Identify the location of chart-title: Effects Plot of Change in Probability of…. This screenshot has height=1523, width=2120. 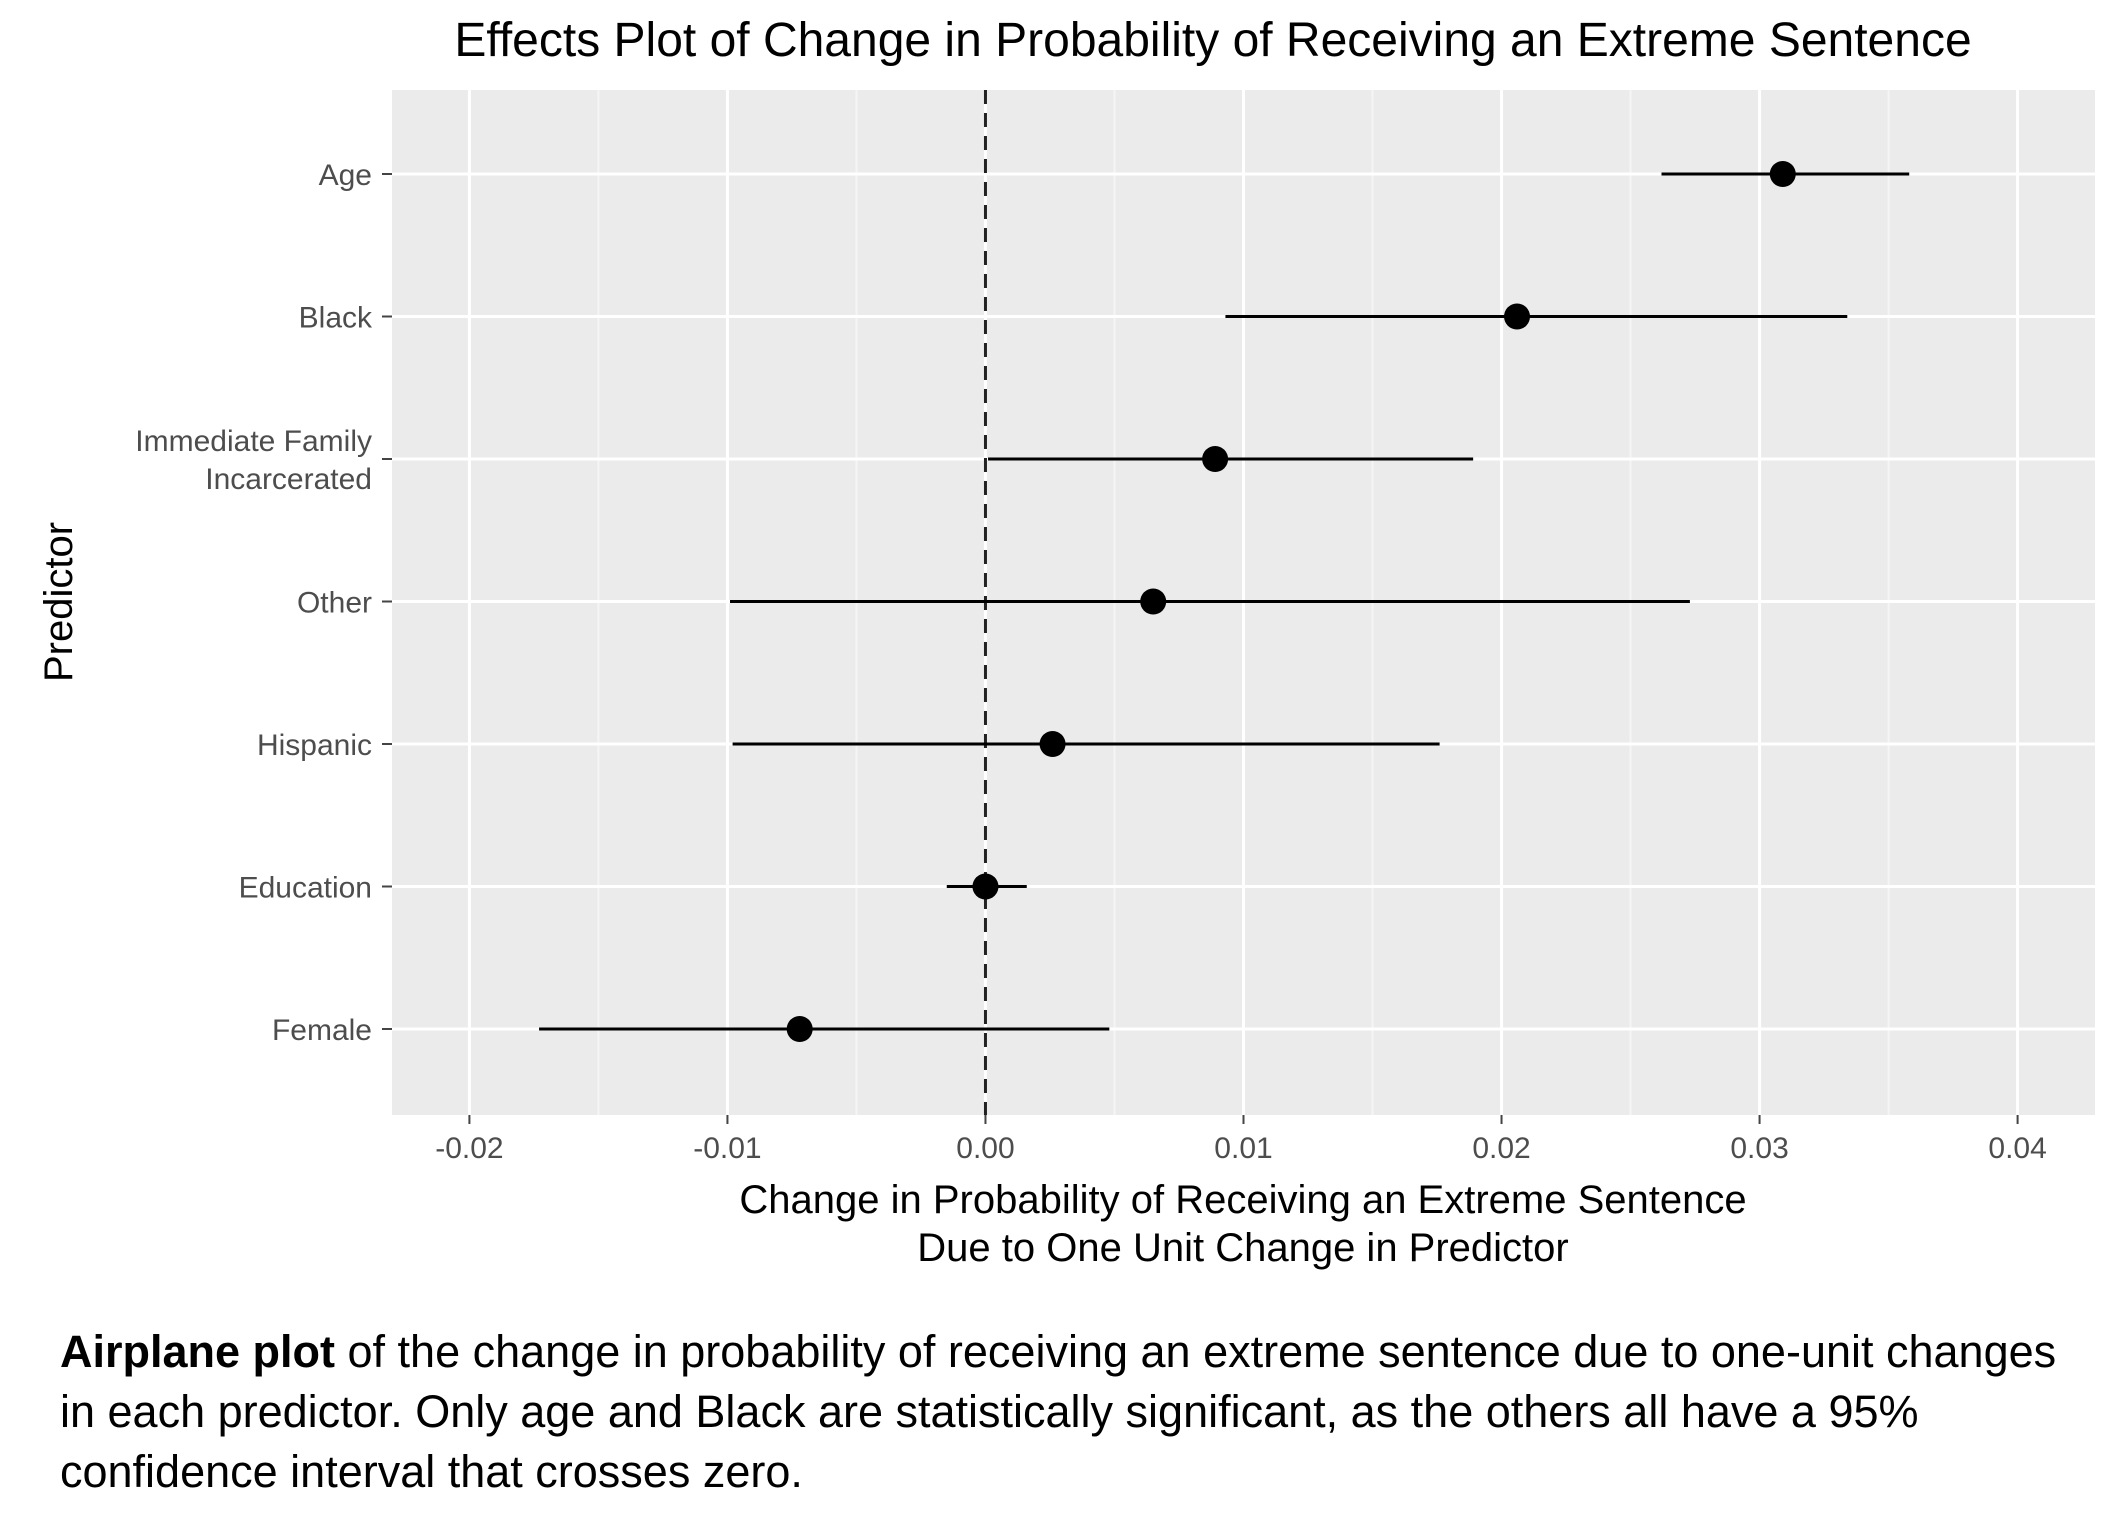
(1212, 40).